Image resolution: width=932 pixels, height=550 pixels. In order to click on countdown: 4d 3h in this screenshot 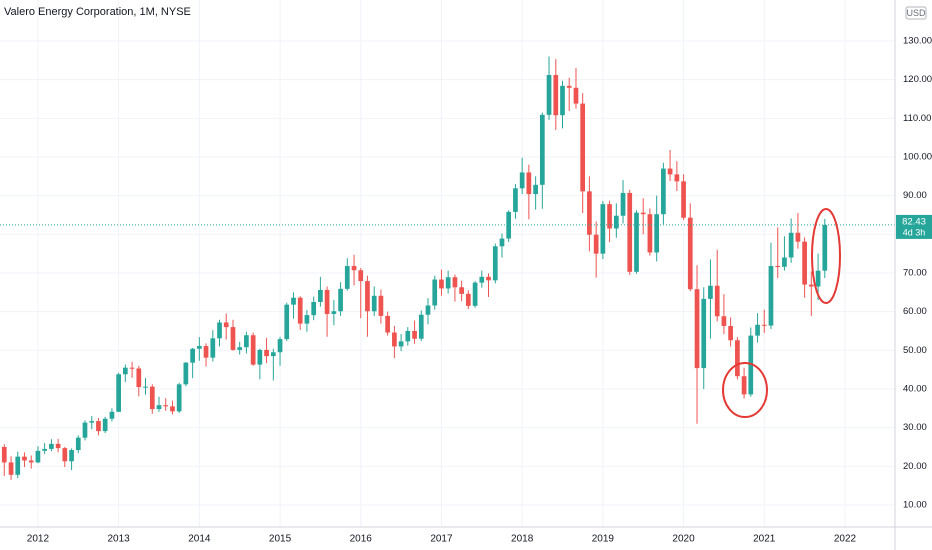, I will do `click(914, 232)`.